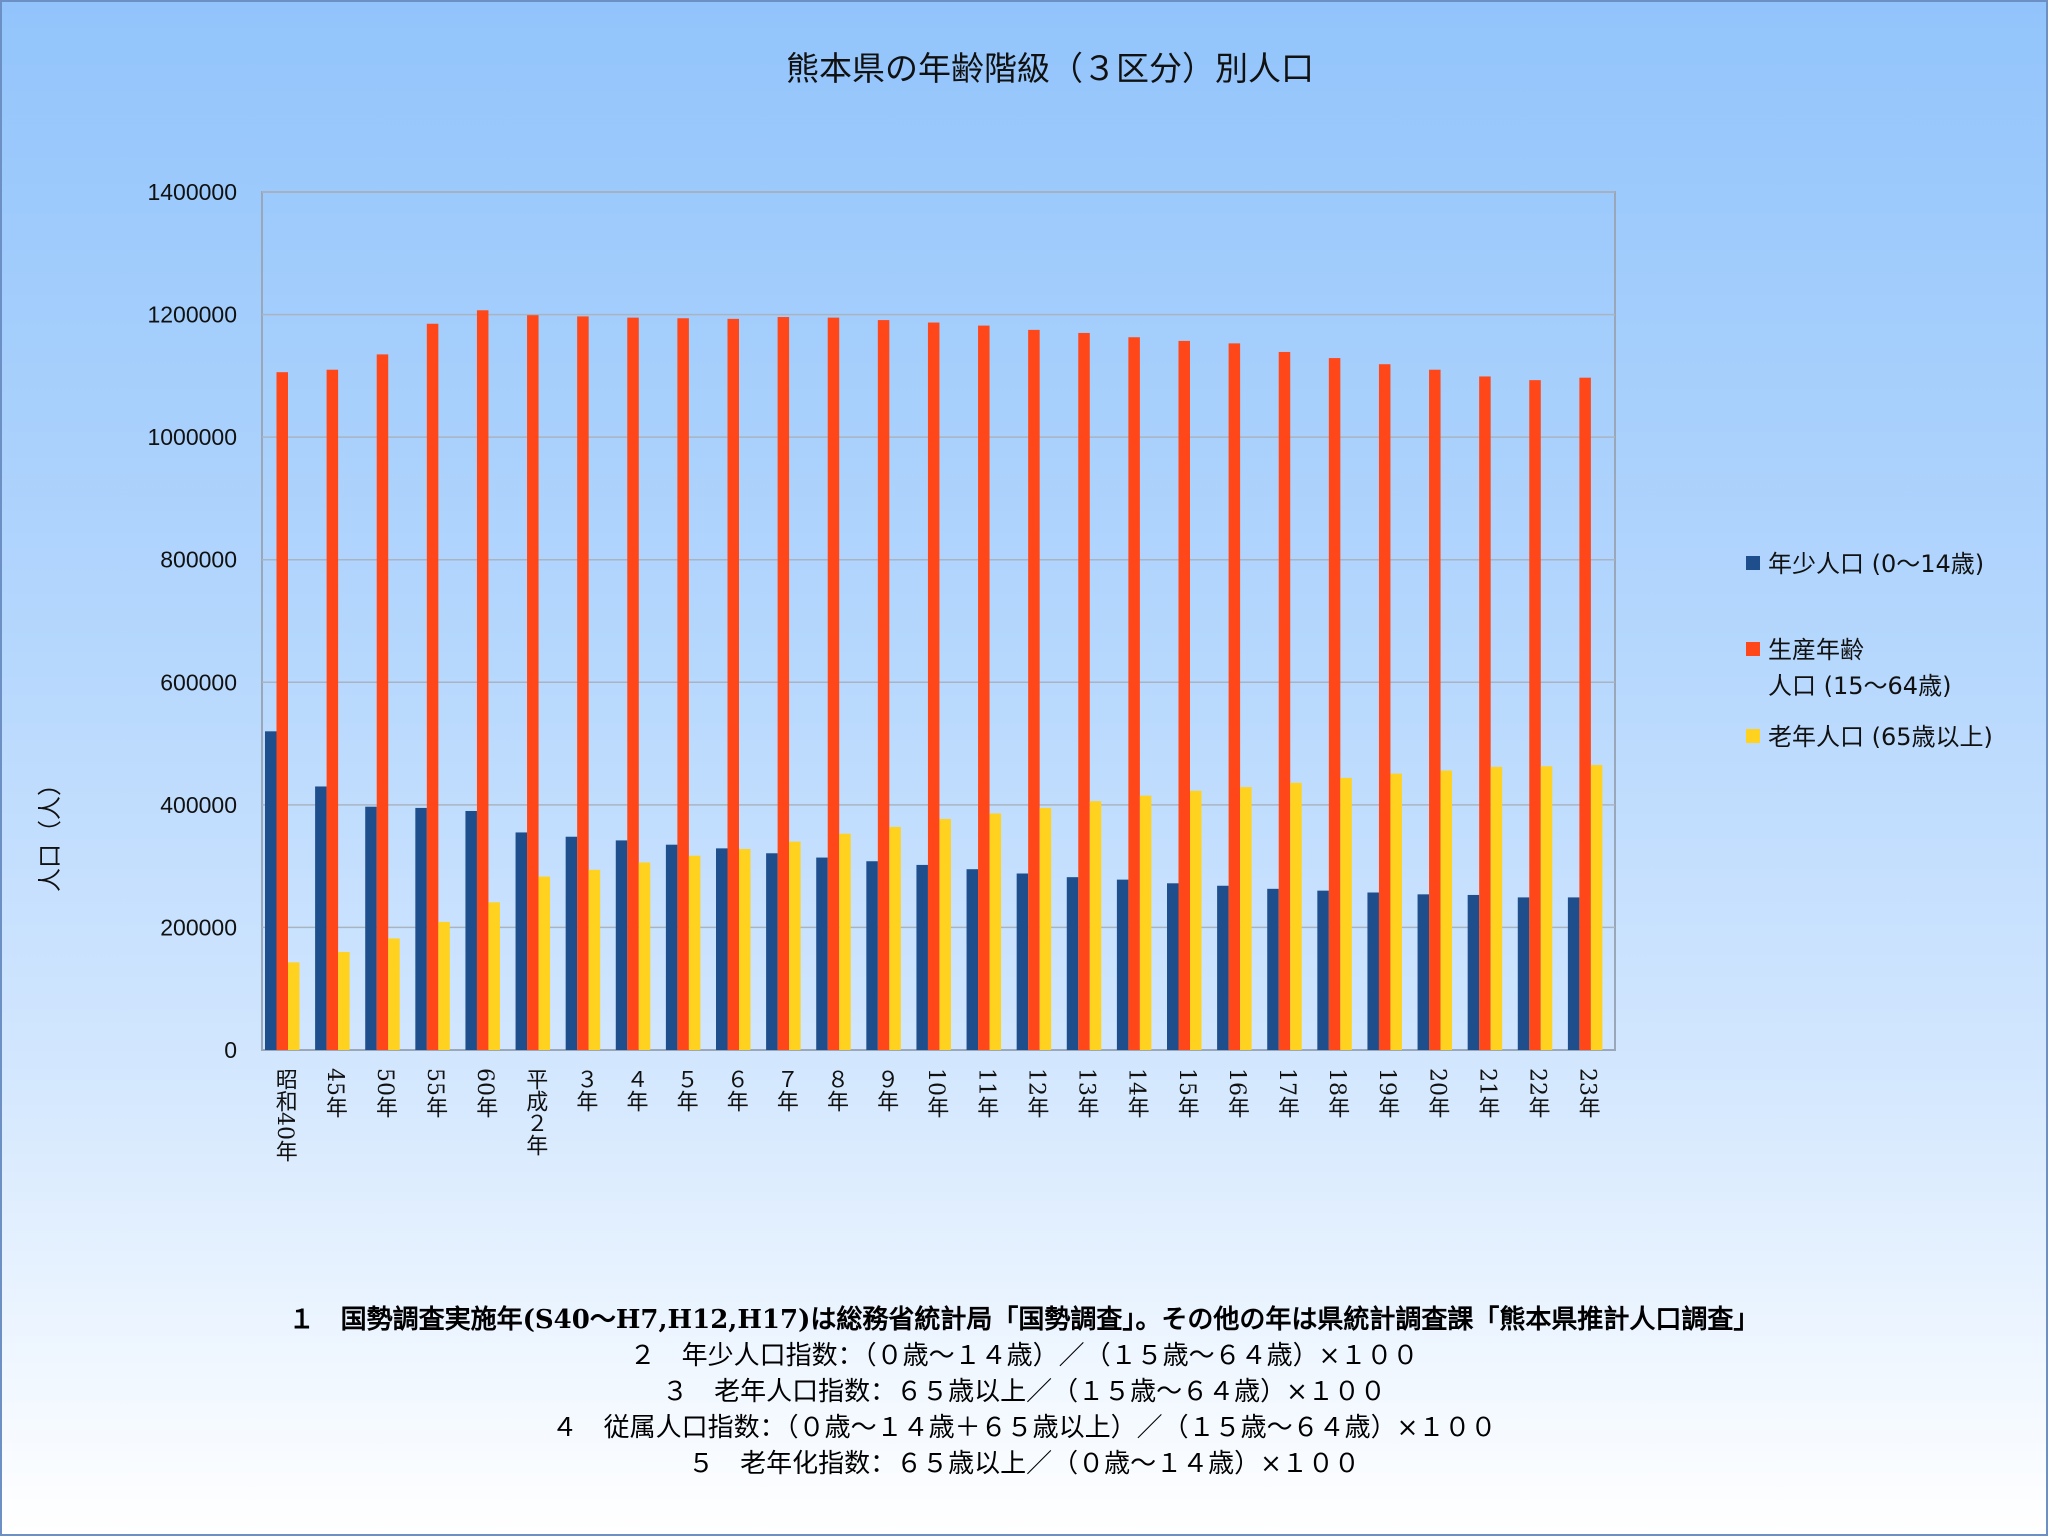 This screenshot has width=2048, height=1536. Describe the element at coordinates (635, 1090) in the screenshot. I see `x-tick-label: ４年` at that location.